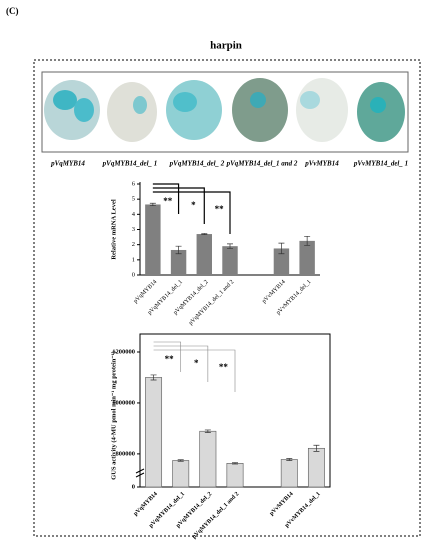 Image resolution: width=432 pixels, height=550 pixels. Describe the element at coordinates (67, 164) in the screenshot. I see `leaf-label: pVqMYB14` at that location.